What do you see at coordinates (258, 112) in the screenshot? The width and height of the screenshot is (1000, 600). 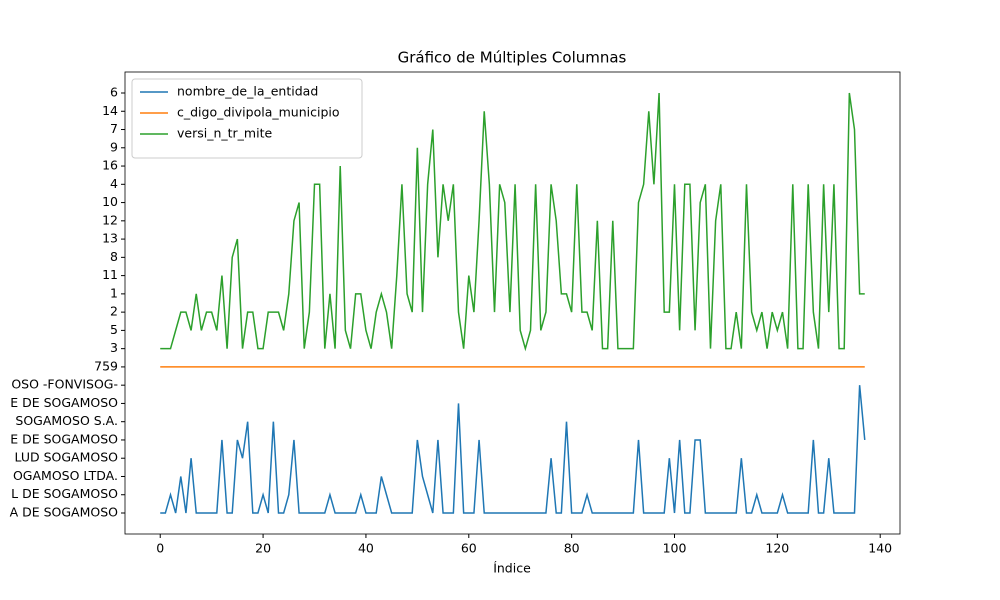 I see `legend-label: c_digo_divipola_municipio` at bounding box center [258, 112].